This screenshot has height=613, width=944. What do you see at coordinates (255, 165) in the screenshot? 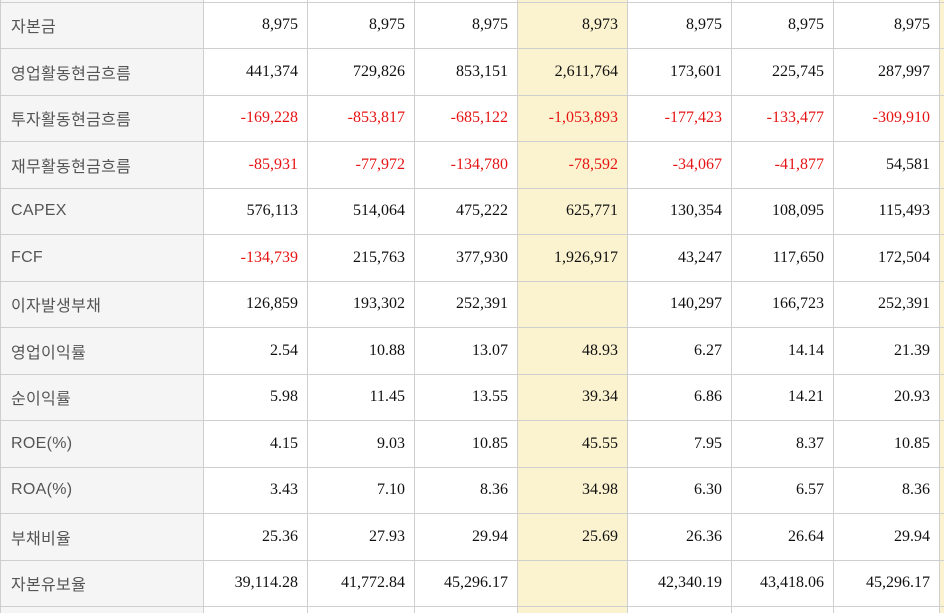
I see `cell-value: -85,931` at bounding box center [255, 165].